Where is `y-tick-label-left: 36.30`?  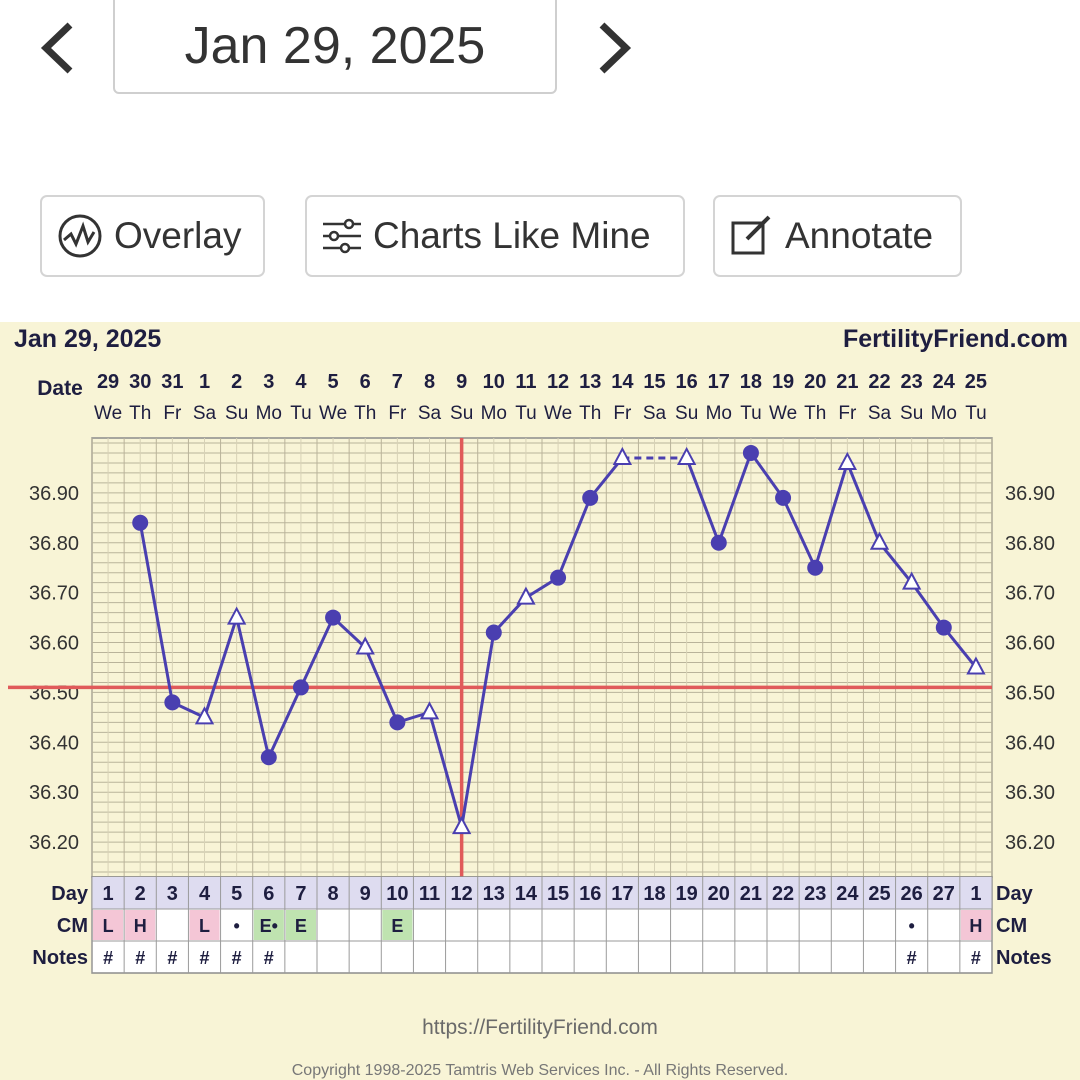
y-tick-label-left: 36.30 is located at coordinates (54, 793).